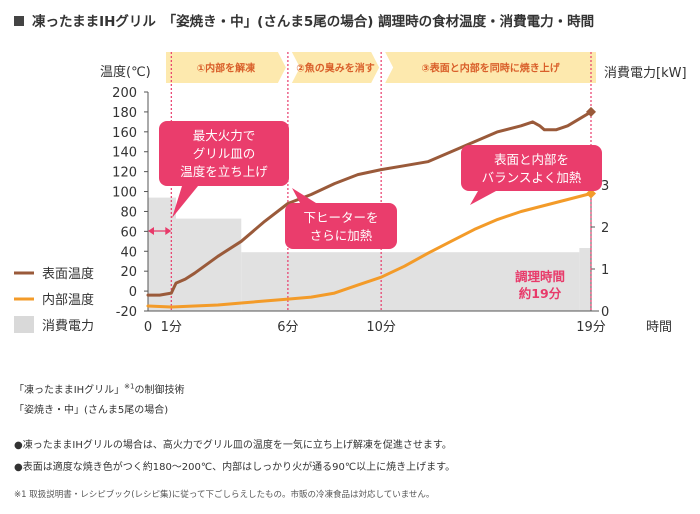  Describe the element at coordinates (645, 73) in the screenshot. I see `y-right-label: 消費電力[kW]` at that location.